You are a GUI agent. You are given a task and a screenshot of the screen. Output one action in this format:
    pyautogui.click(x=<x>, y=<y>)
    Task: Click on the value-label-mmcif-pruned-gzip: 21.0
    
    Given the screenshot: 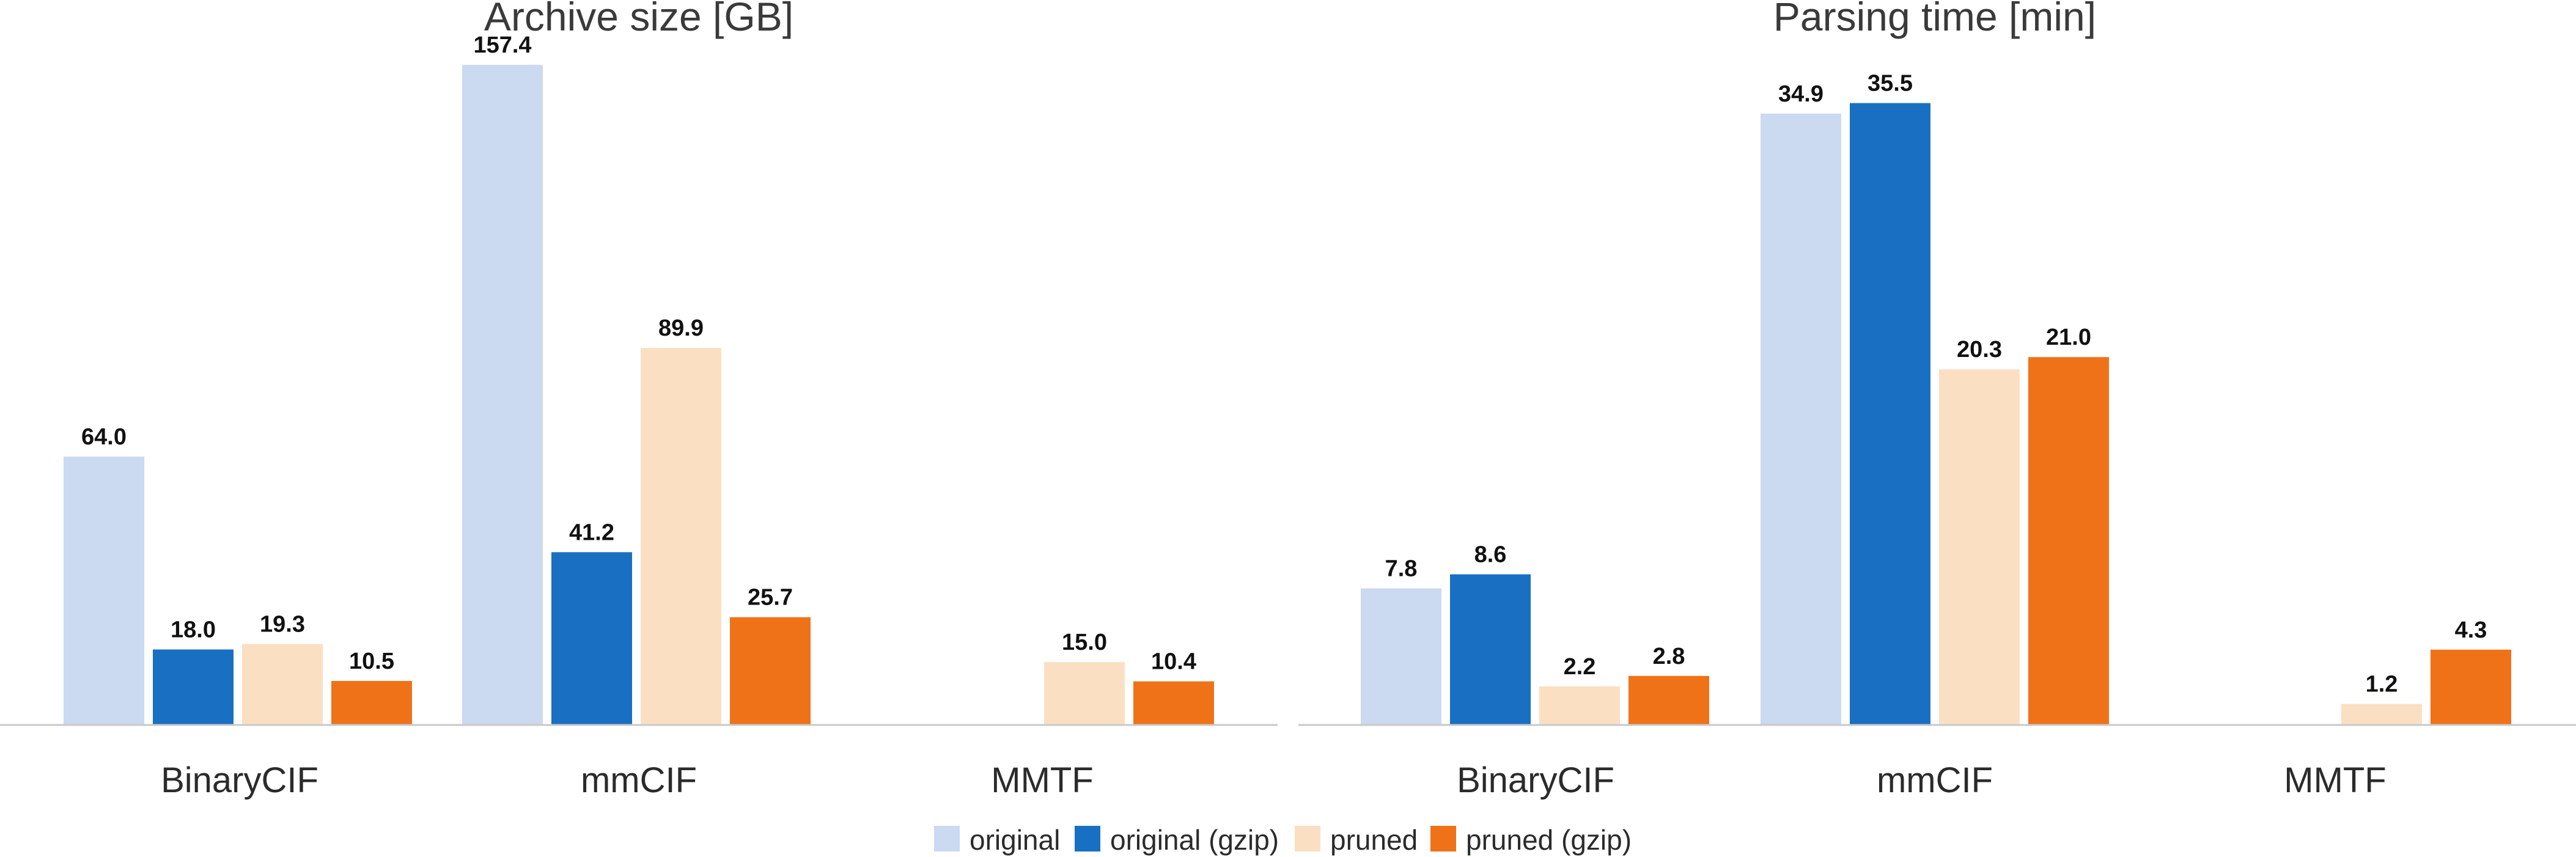 What is the action you would take?
    pyautogui.click(x=2068, y=338)
    